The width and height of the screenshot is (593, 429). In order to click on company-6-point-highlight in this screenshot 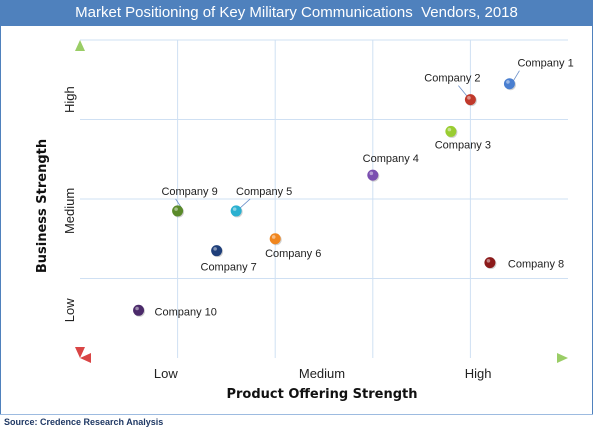, I will do `click(273, 237)`.